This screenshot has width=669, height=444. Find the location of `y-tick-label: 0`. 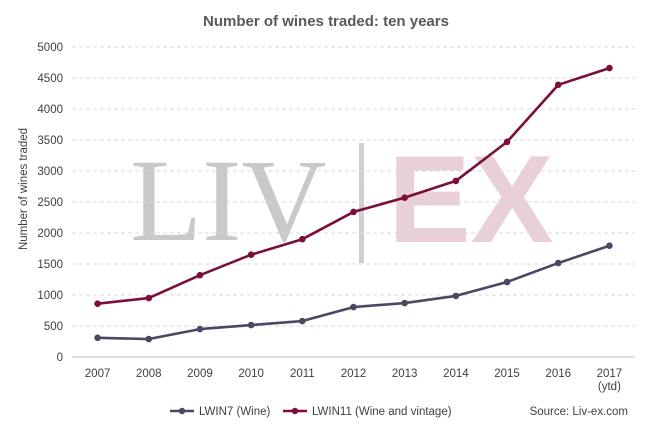

y-tick-label: 0 is located at coordinates (60, 358).